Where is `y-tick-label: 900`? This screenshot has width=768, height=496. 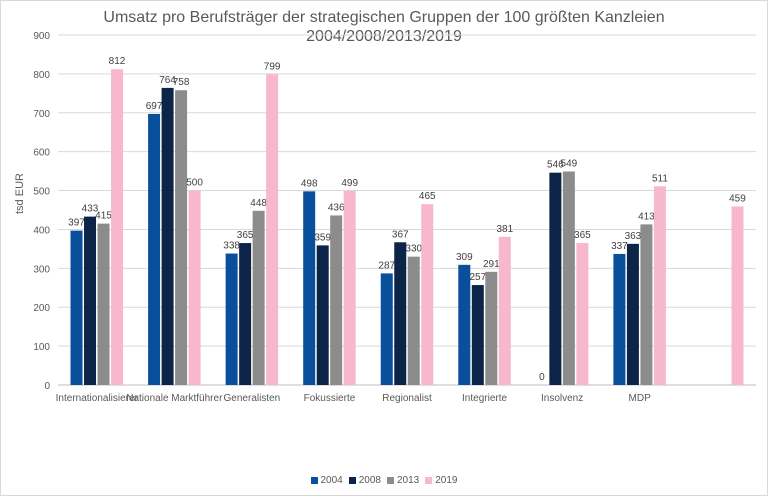
y-tick-label: 900 is located at coordinates (41, 36).